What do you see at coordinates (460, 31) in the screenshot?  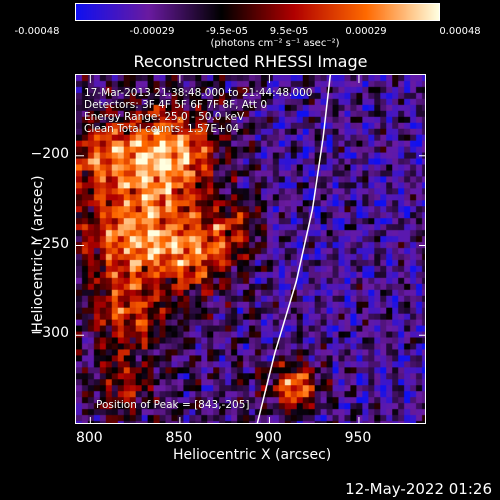 I see `colorbar-tick-label: 0.00048` at bounding box center [460, 31].